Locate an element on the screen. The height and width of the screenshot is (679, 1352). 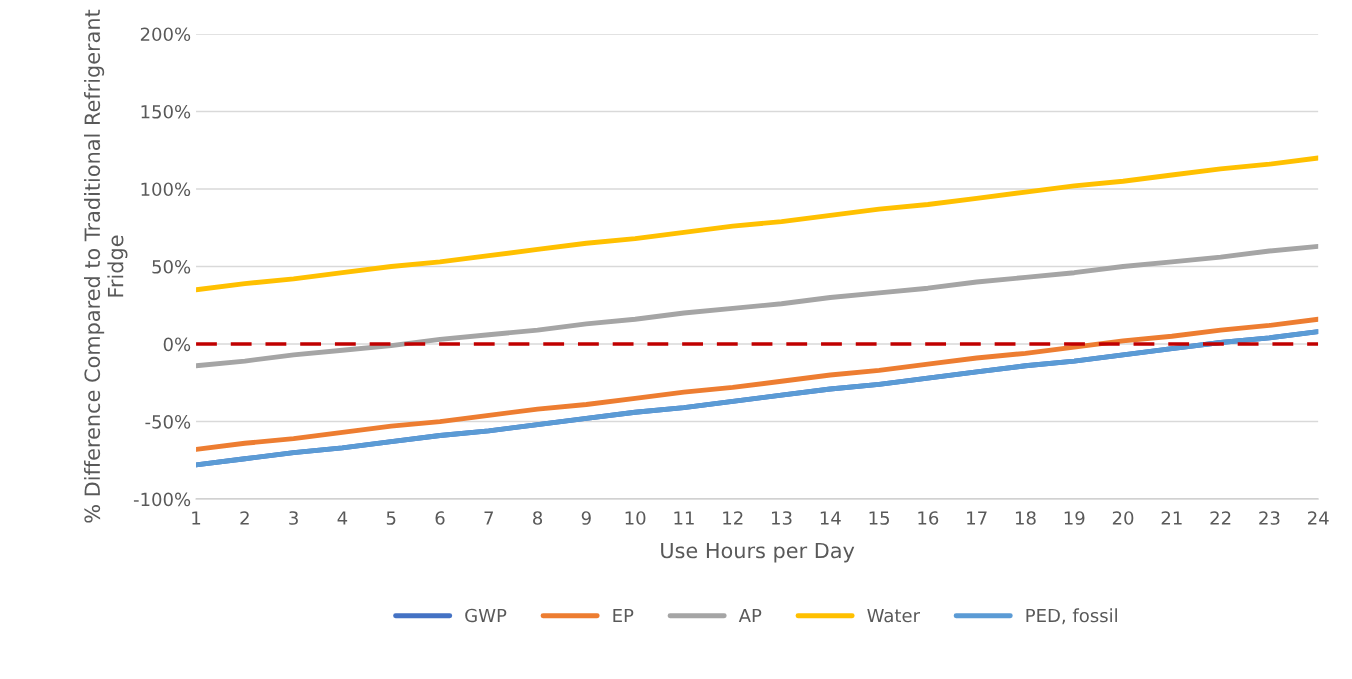
y-tick-label: 0% is located at coordinates (177, 344).